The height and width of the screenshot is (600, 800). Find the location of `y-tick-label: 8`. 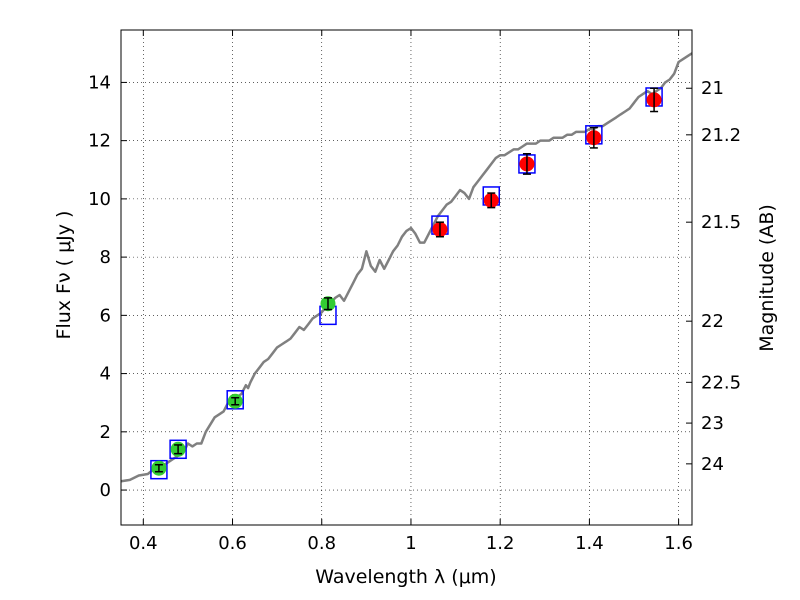

y-tick-label: 8 is located at coordinates (105, 257).